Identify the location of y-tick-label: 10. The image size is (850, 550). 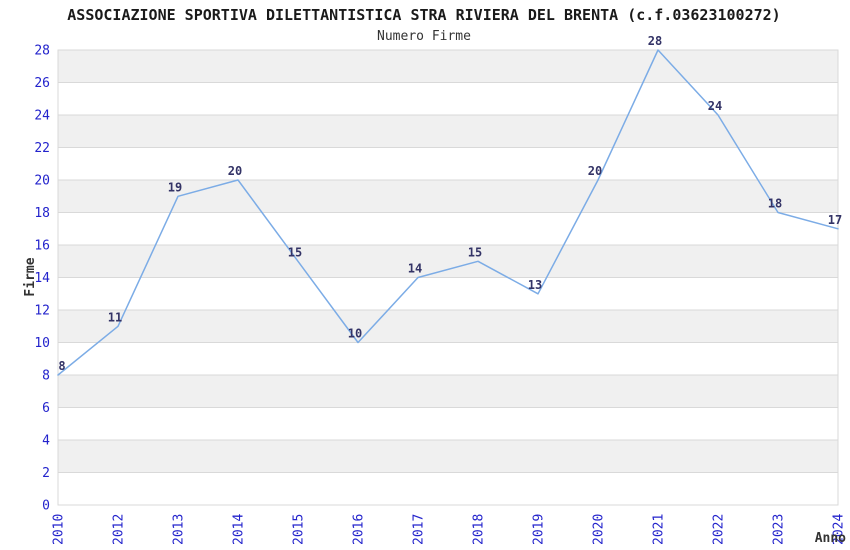
(42, 343).